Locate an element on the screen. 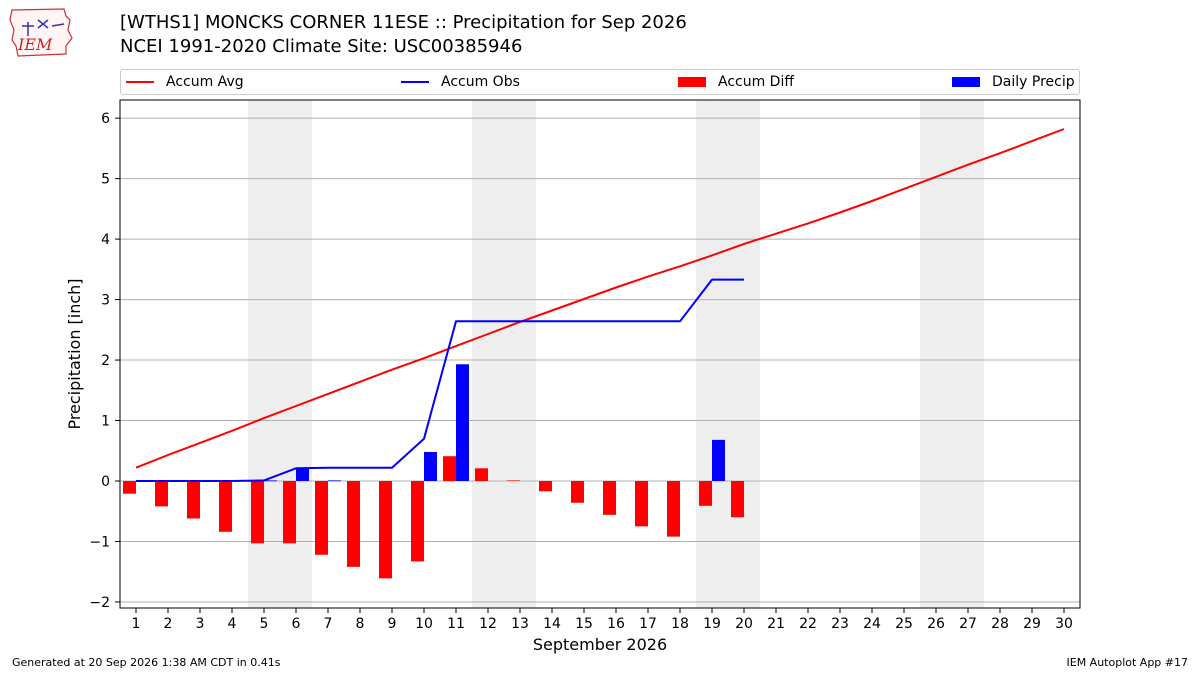 The height and width of the screenshot is (675, 1200). svg-text: IEM is located at coordinates (35, 44).